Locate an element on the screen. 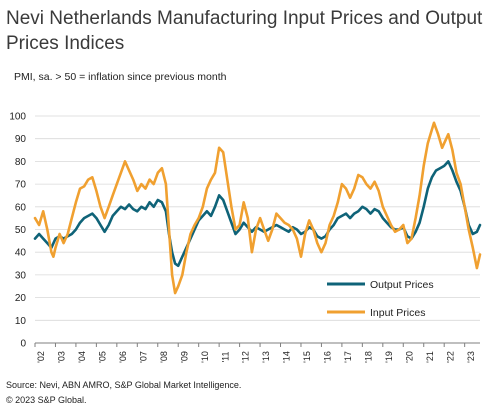  y-tick-label: 60 is located at coordinates (21, 207).